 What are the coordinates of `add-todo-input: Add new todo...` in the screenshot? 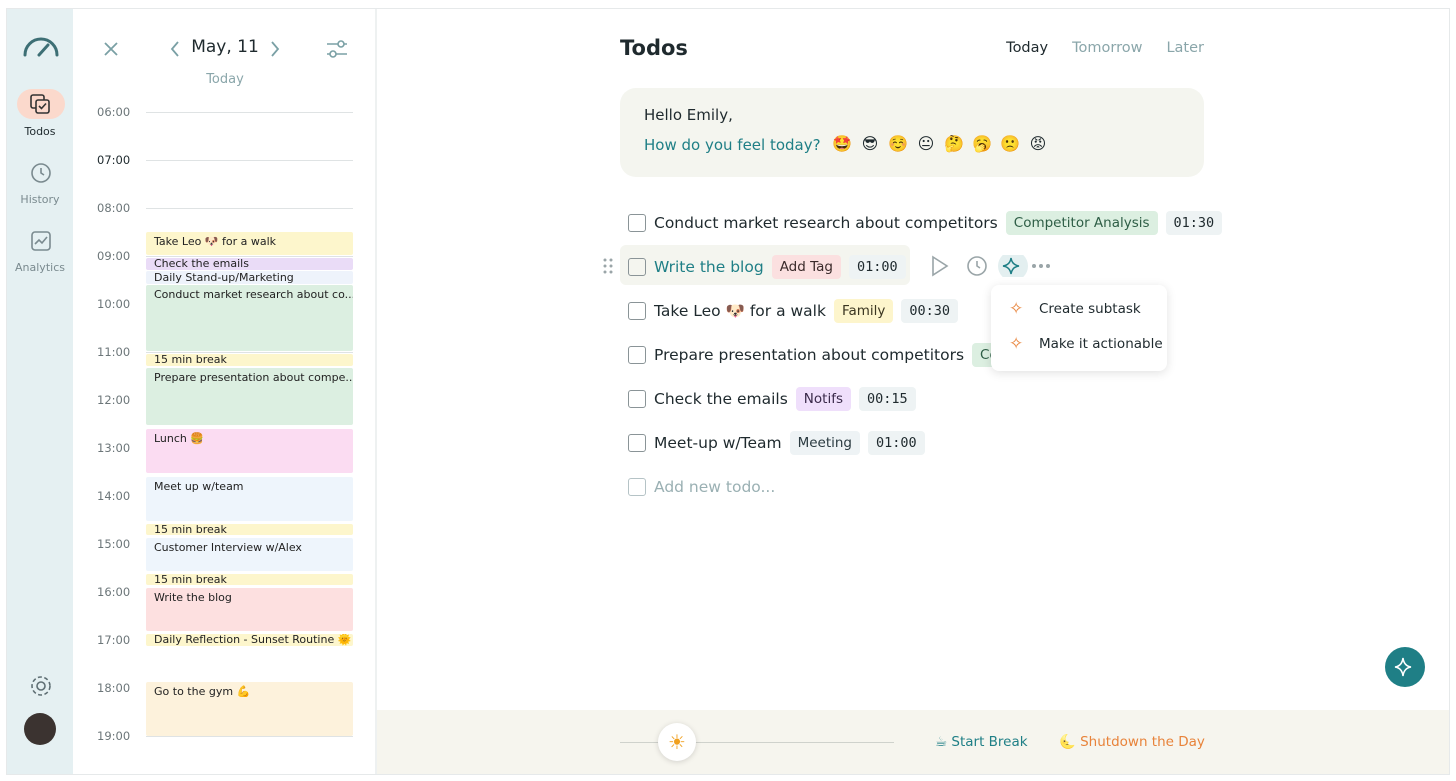 It's located at (715, 487).